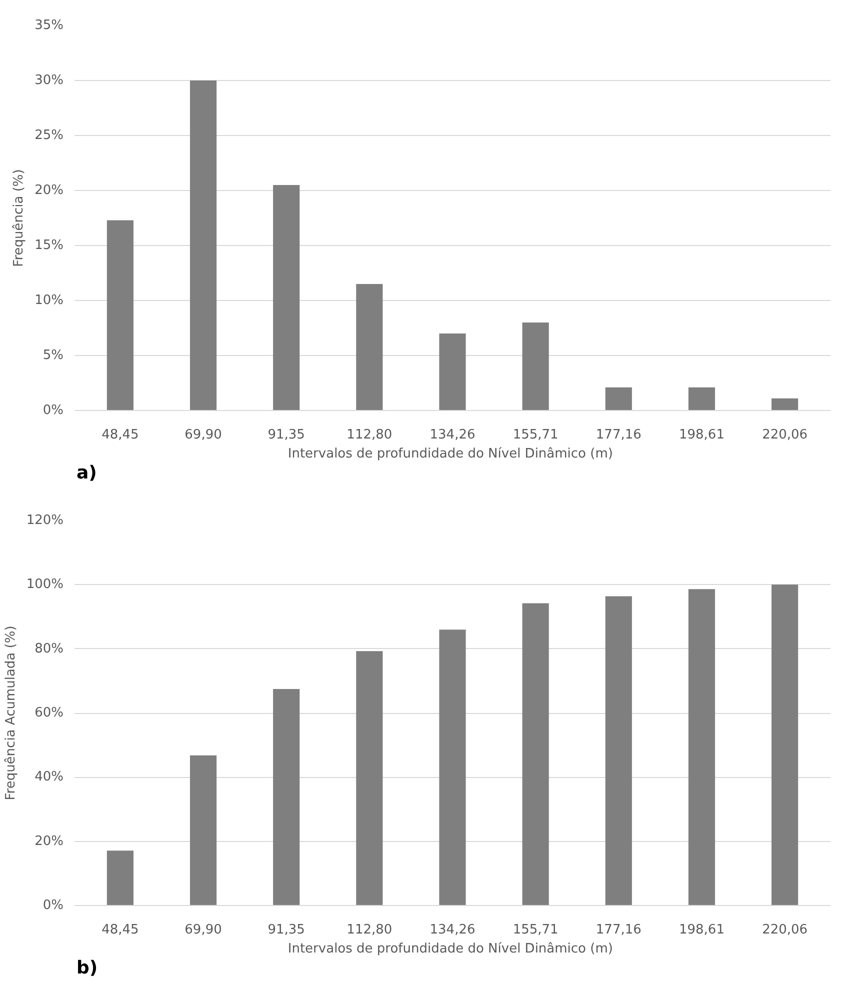 Image resolution: width=863 pixels, height=990 pixels. What do you see at coordinates (19, 218) in the screenshot?
I see `y-axis-title: Frequência (%)` at bounding box center [19, 218].